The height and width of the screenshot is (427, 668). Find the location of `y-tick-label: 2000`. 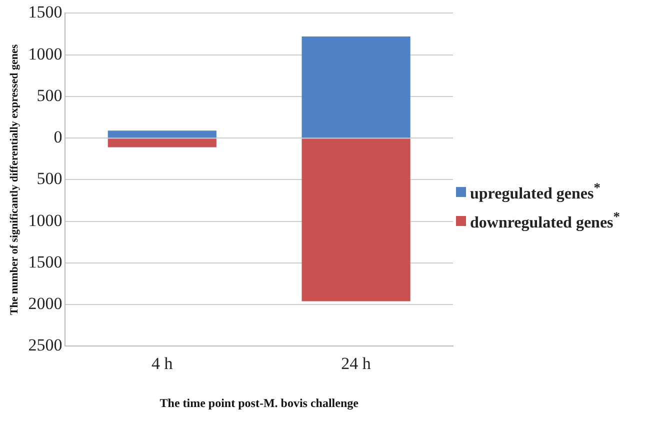

y-tick-label: 2000 is located at coordinates (45, 304).